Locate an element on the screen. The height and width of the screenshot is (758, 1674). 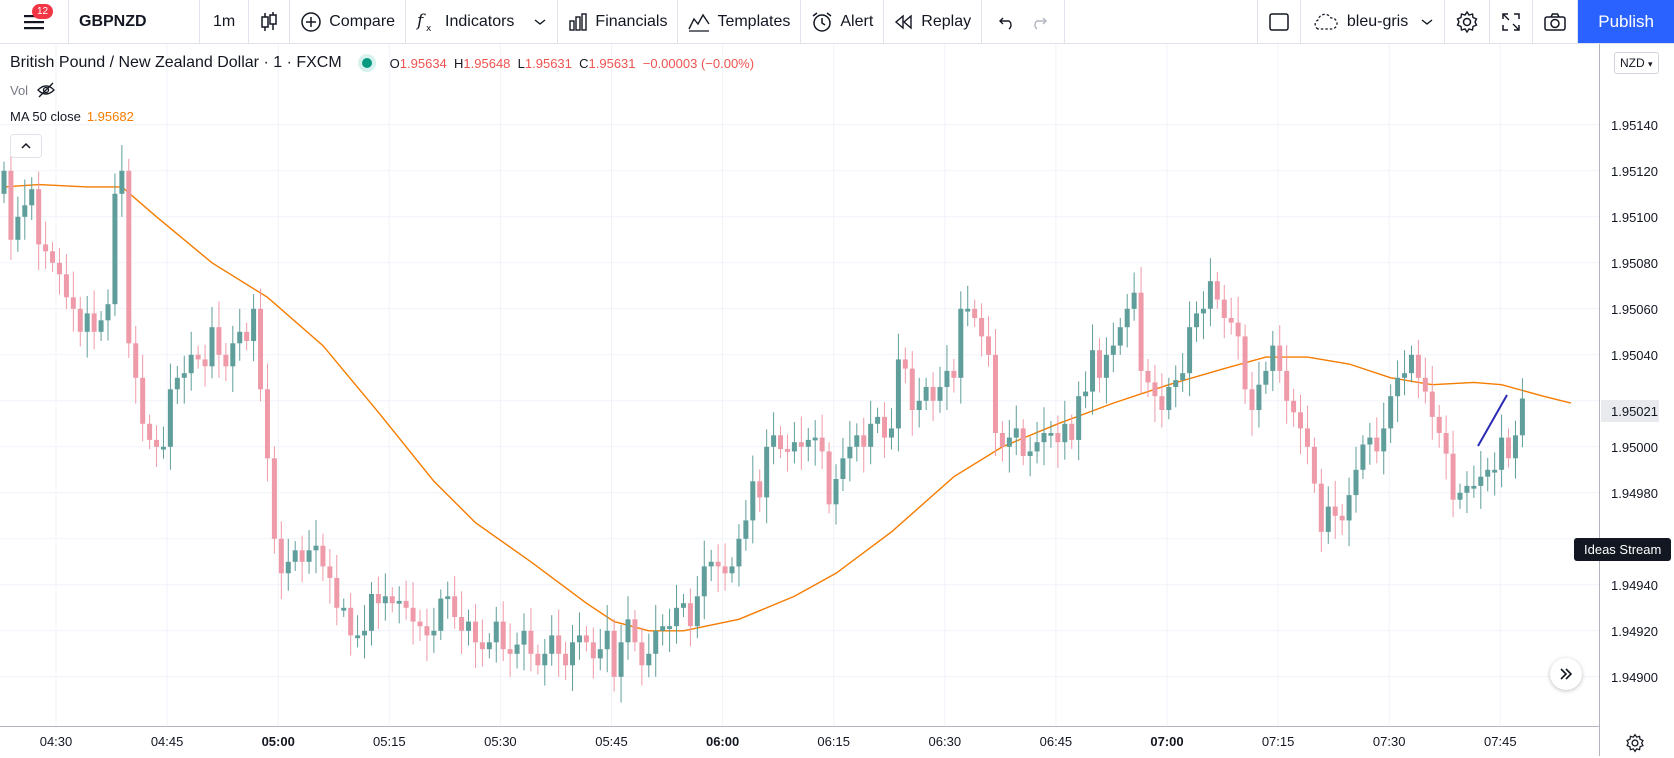
financials-button: Financials is located at coordinates (618, 21).